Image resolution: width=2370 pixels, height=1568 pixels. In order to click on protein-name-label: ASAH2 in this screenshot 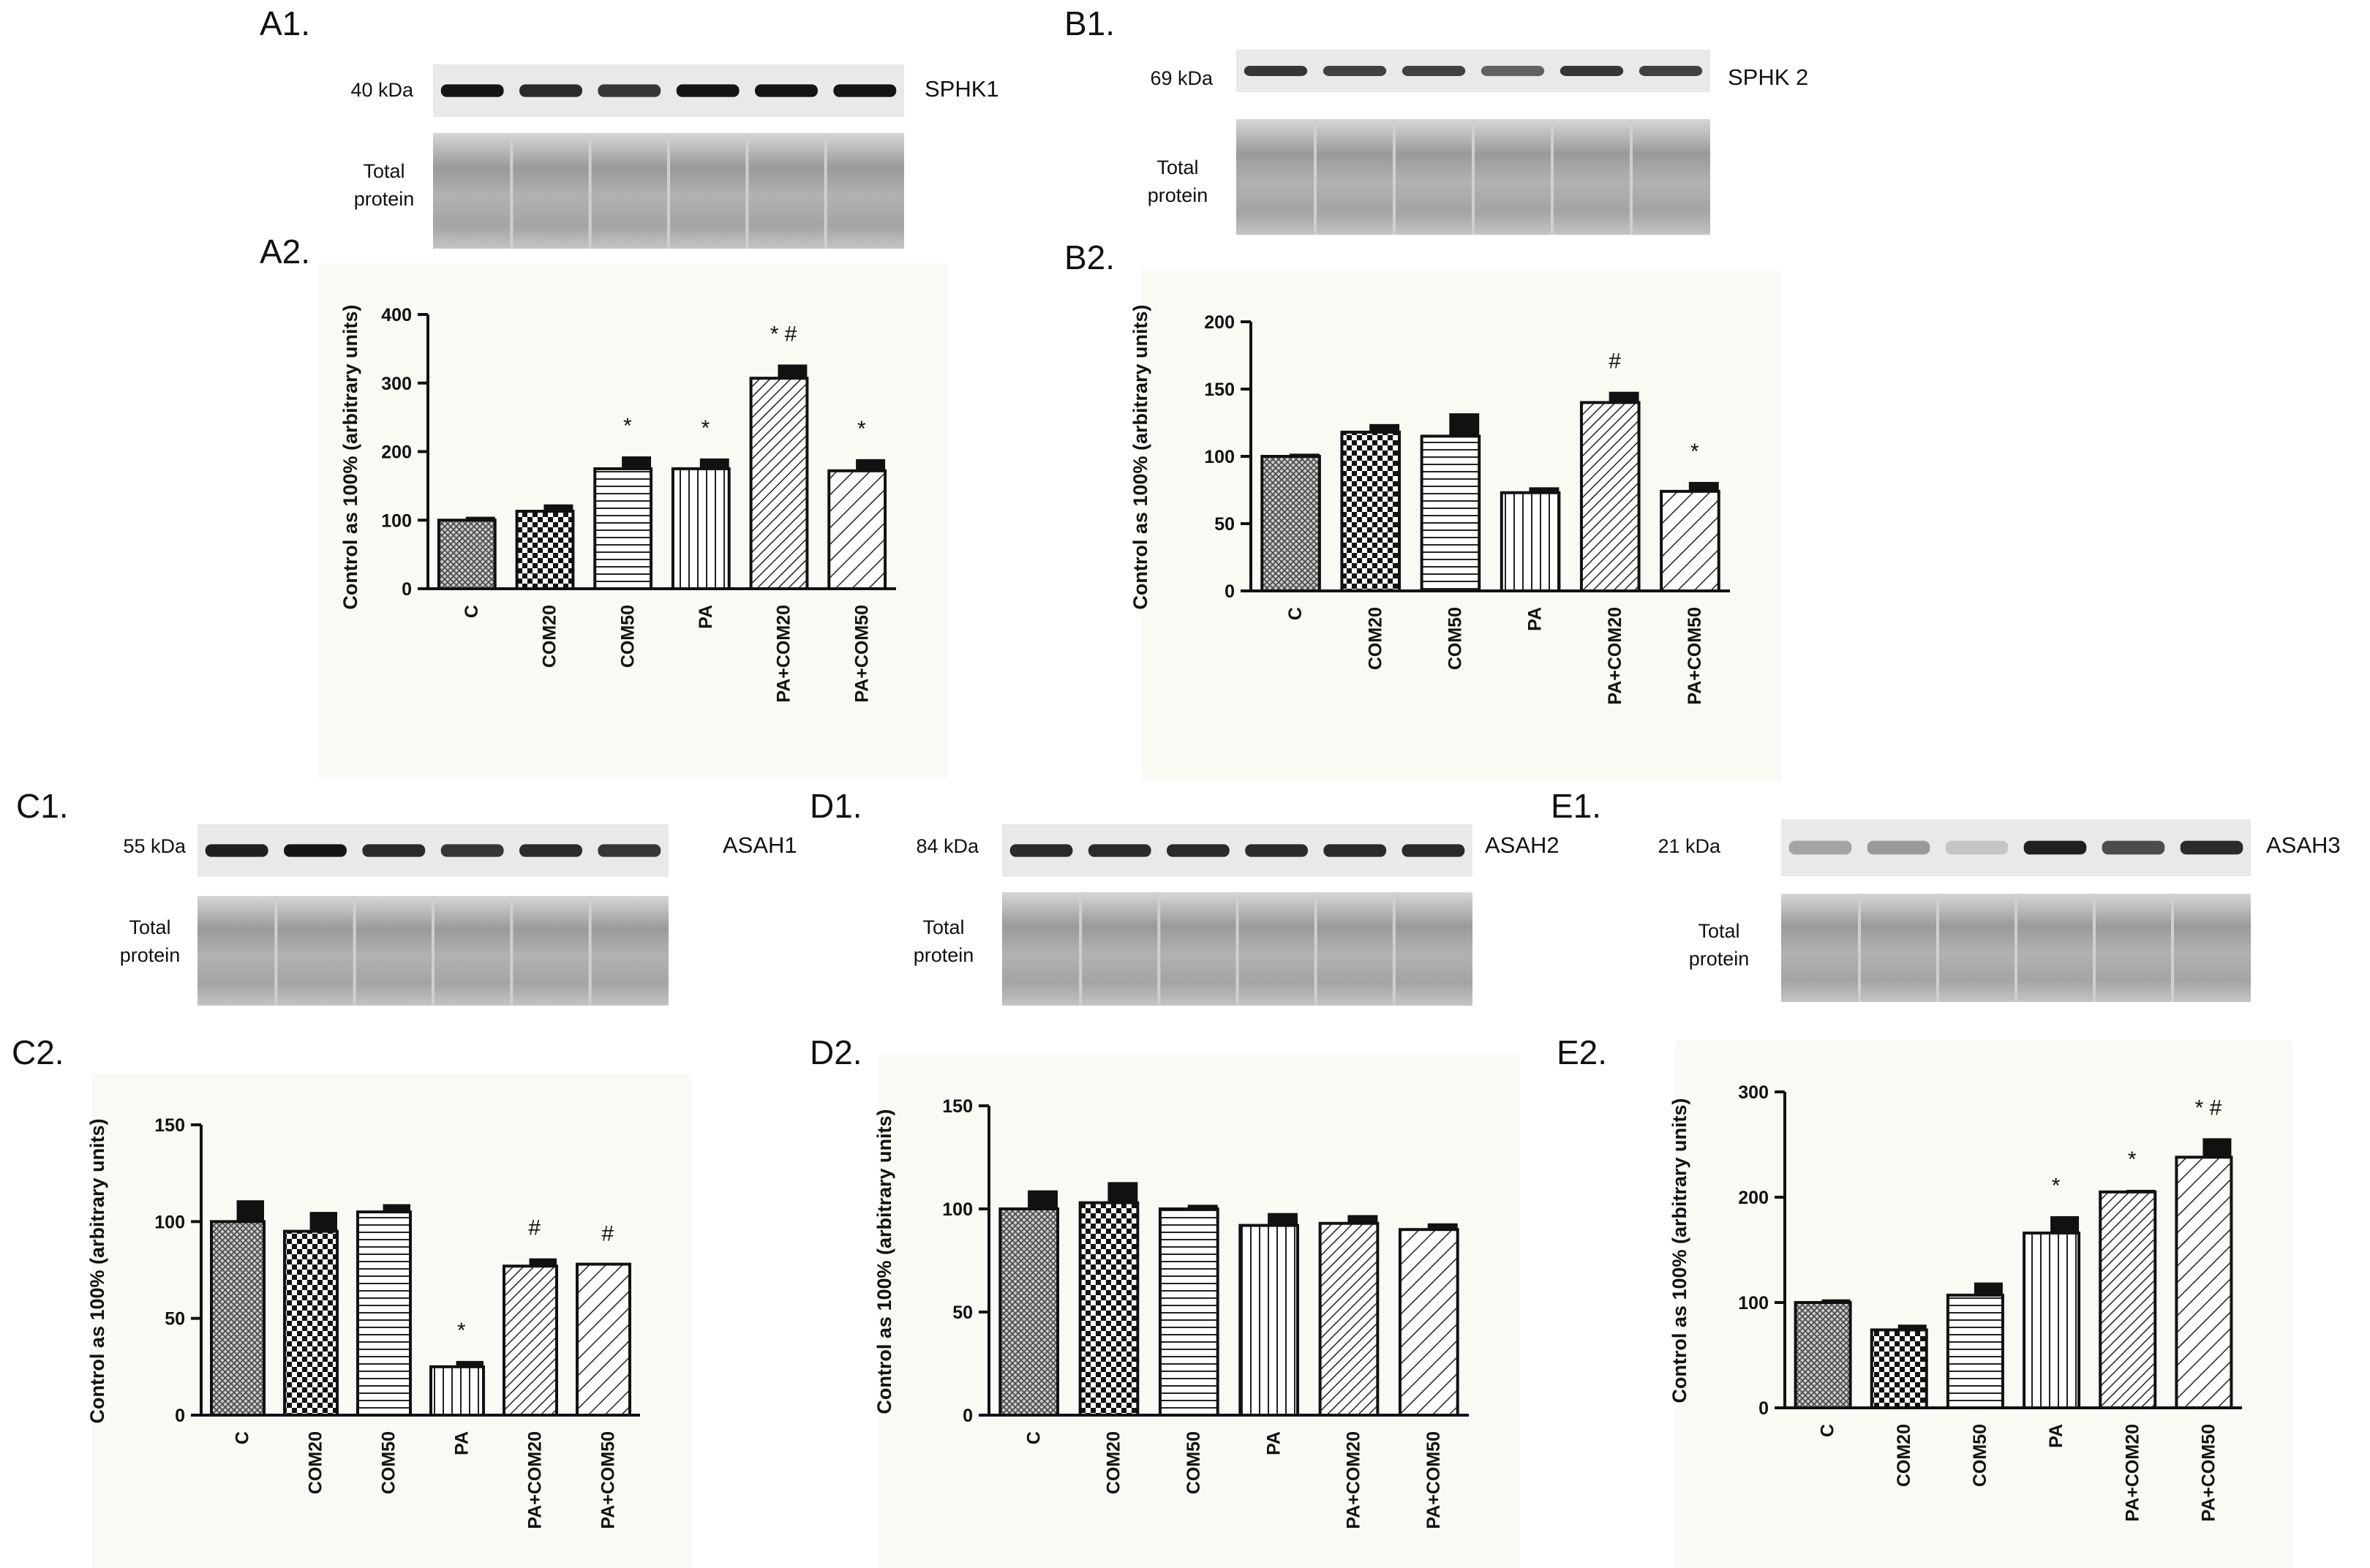, I will do `click(1522, 845)`.